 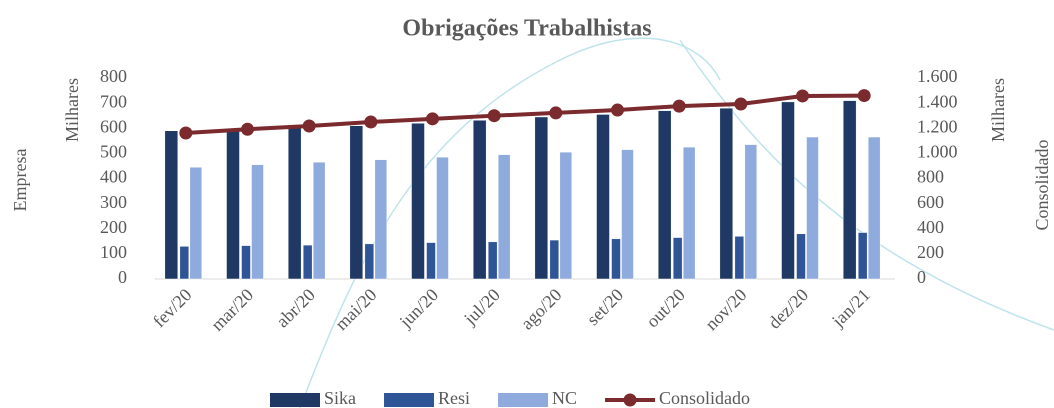 I want to click on y2-tick-label: 1.600, so click(x=937, y=76).